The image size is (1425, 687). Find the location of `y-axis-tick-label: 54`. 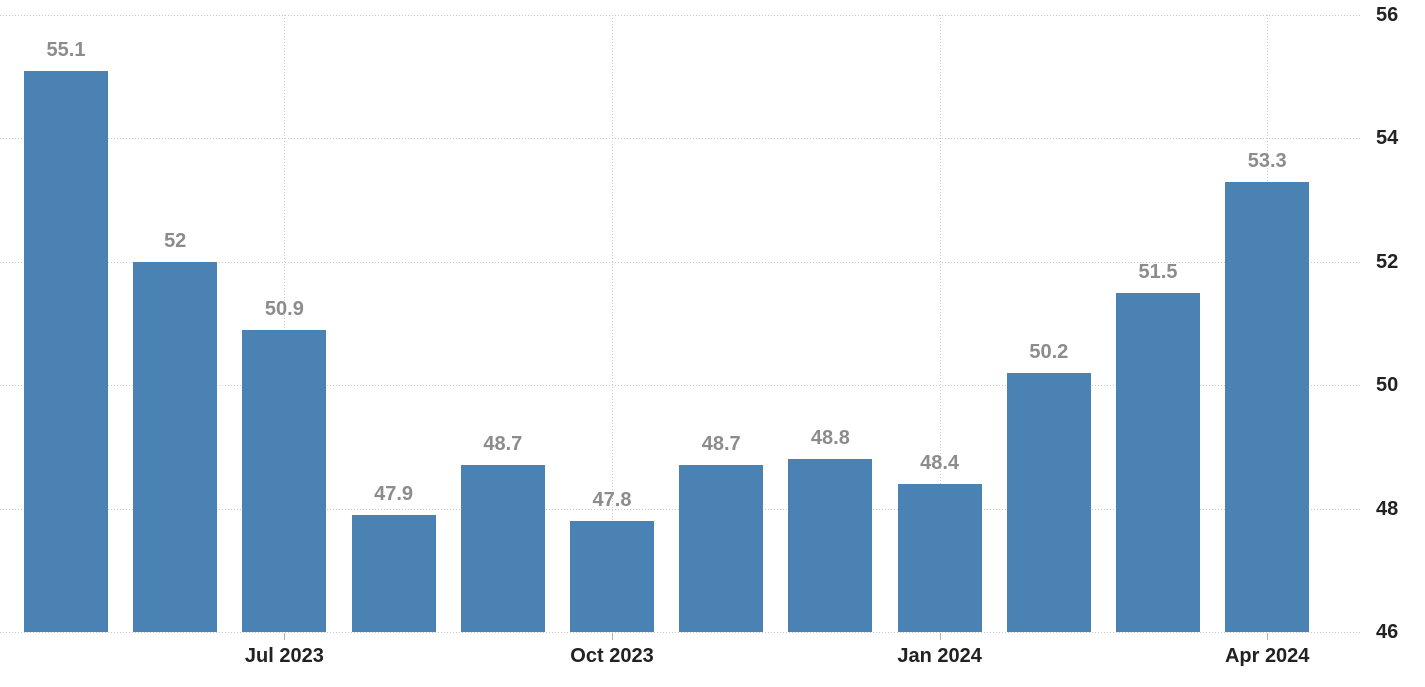

y-axis-tick-label: 54 is located at coordinates (1387, 138).